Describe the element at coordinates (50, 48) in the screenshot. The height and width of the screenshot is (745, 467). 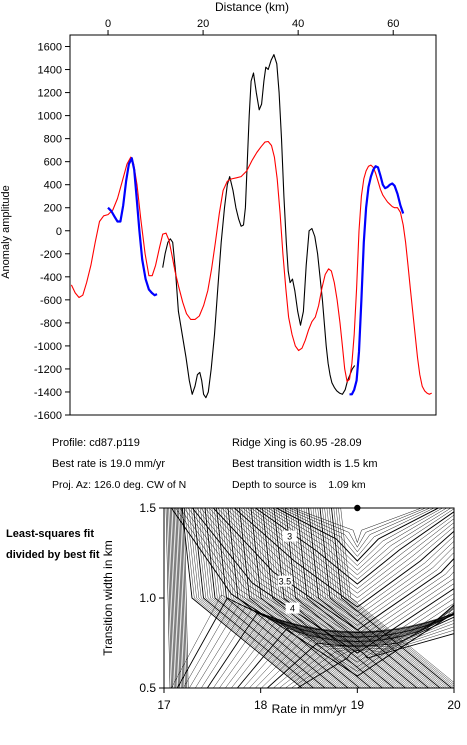
I see `profile-y-tick-label: 1600` at that location.